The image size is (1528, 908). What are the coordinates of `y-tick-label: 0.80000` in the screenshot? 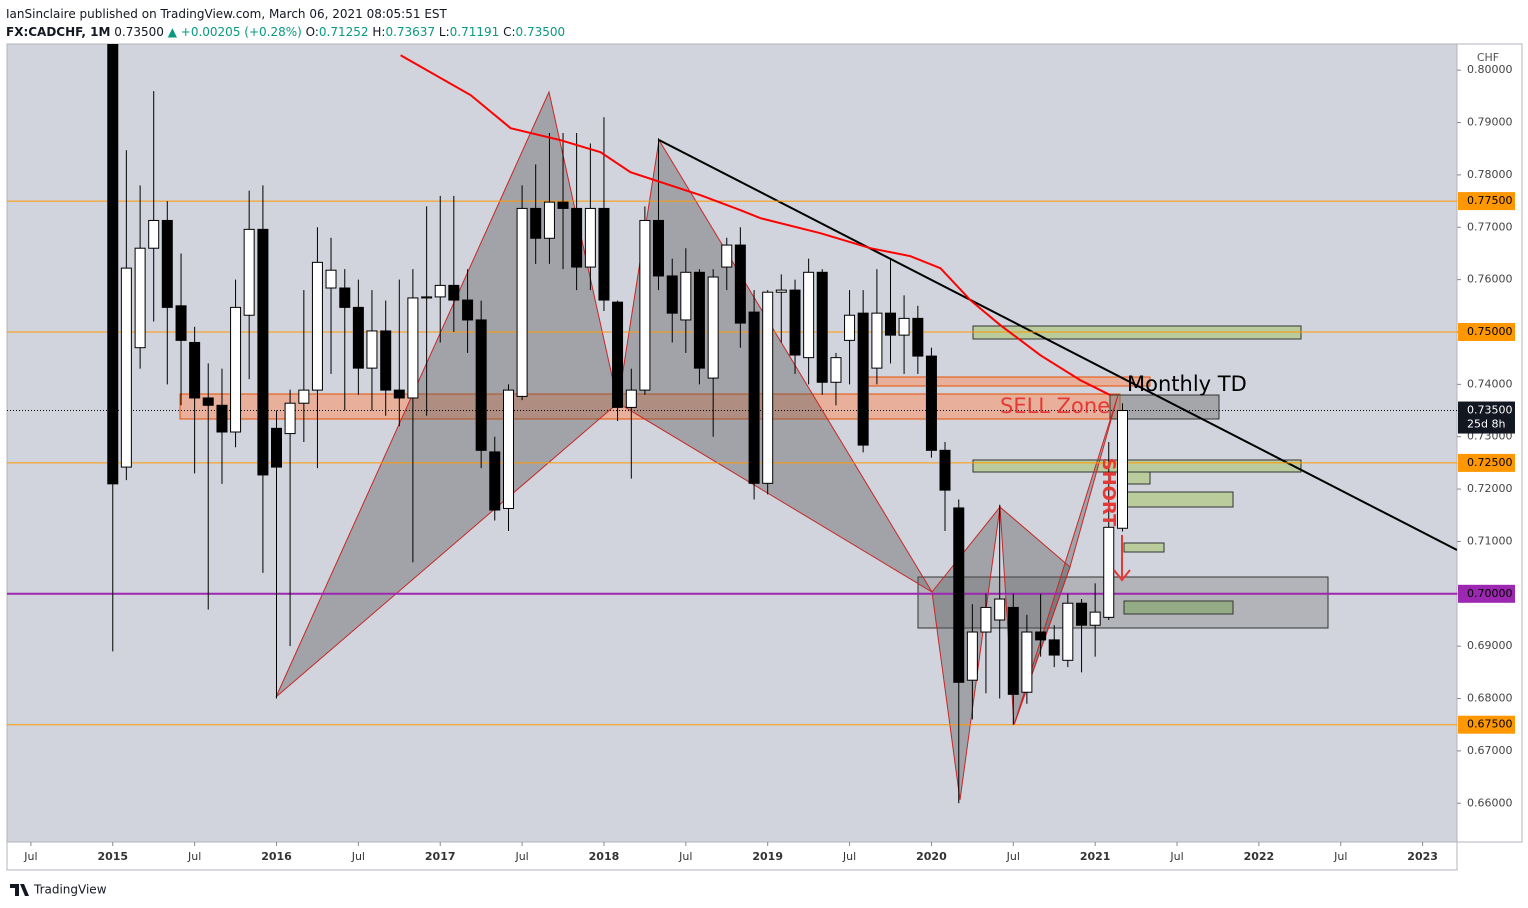 It's located at (1490, 69).